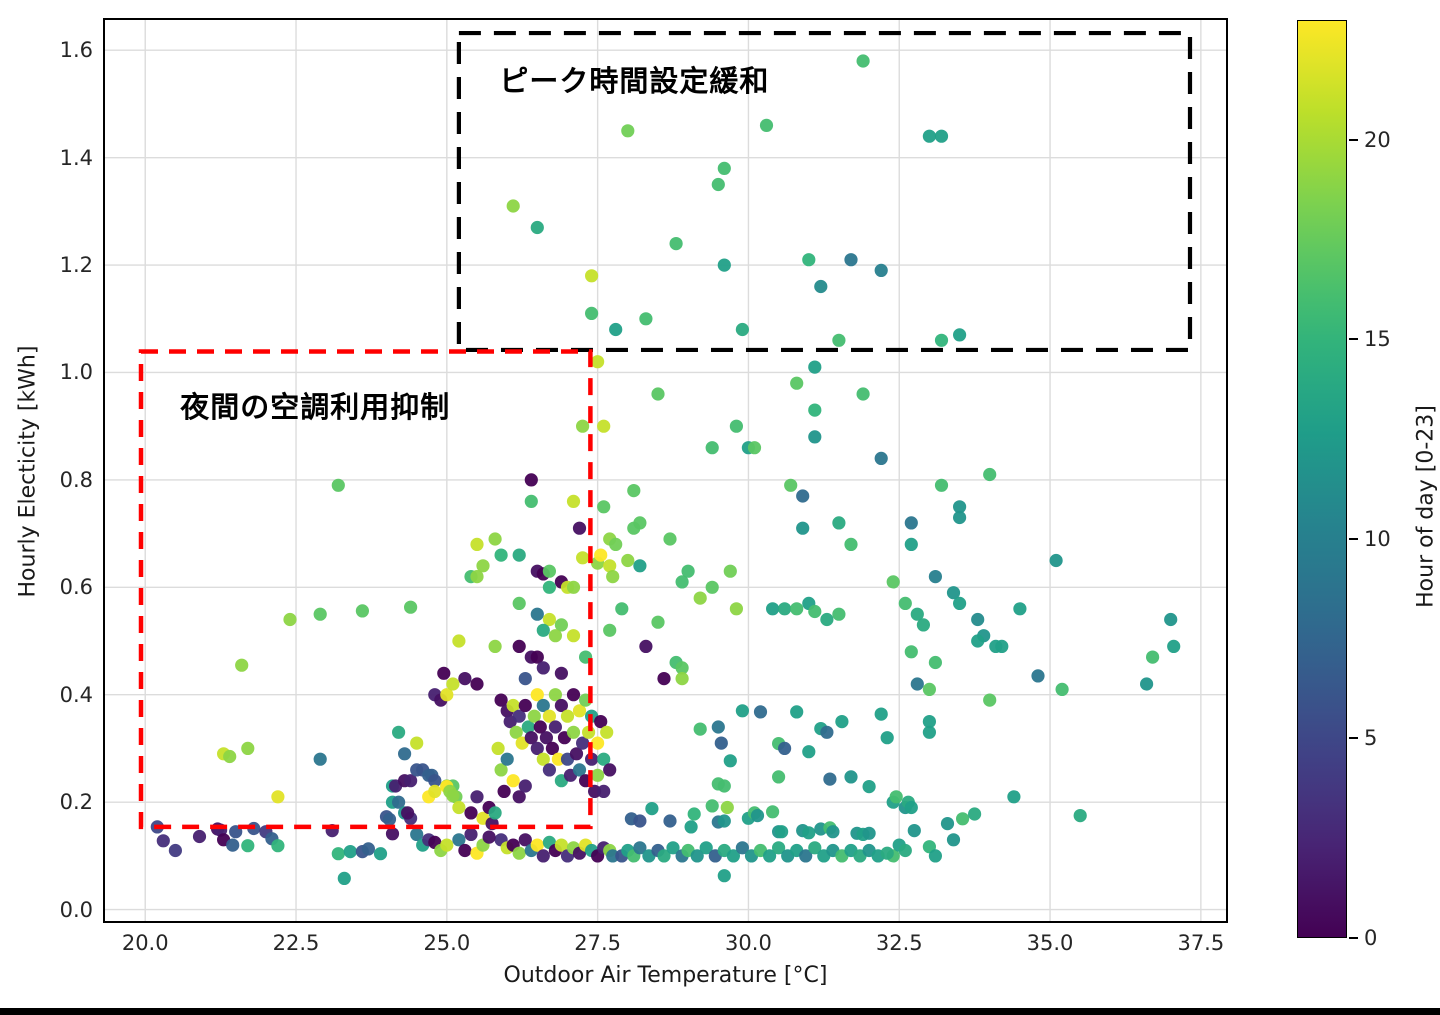 The image size is (1440, 1015). I want to click on colorbar-tick-label: 10, so click(1377, 538).